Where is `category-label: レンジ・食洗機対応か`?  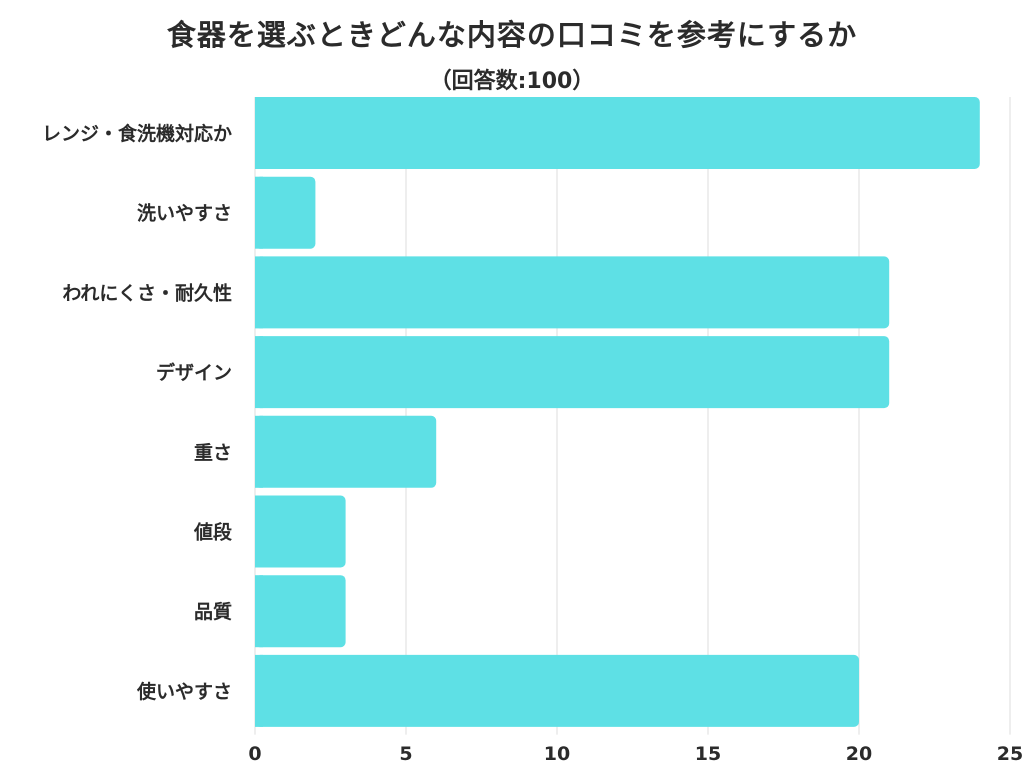 category-label: レンジ・食洗機対応か is located at coordinates (137, 133).